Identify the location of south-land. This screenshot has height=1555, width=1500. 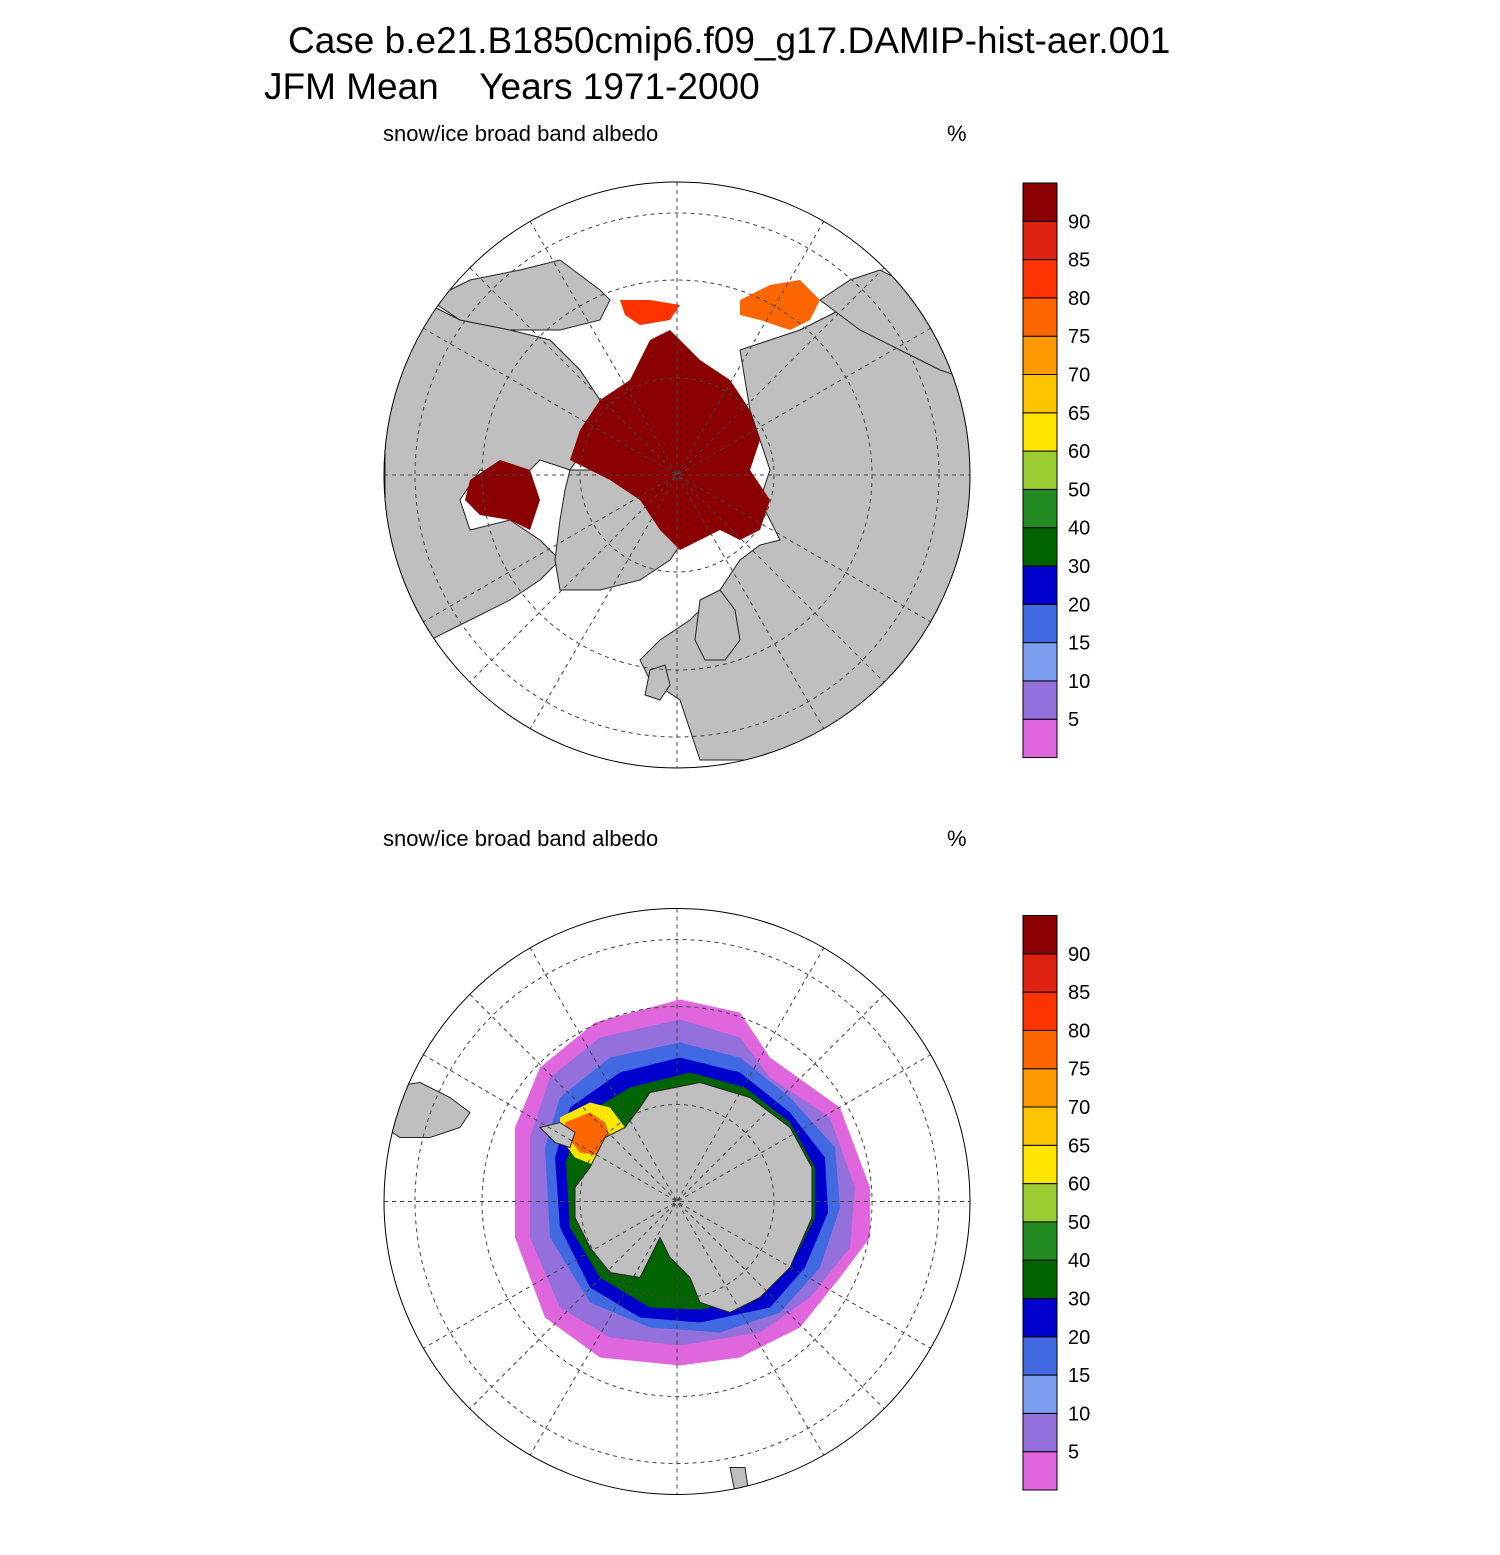
(598, 1287).